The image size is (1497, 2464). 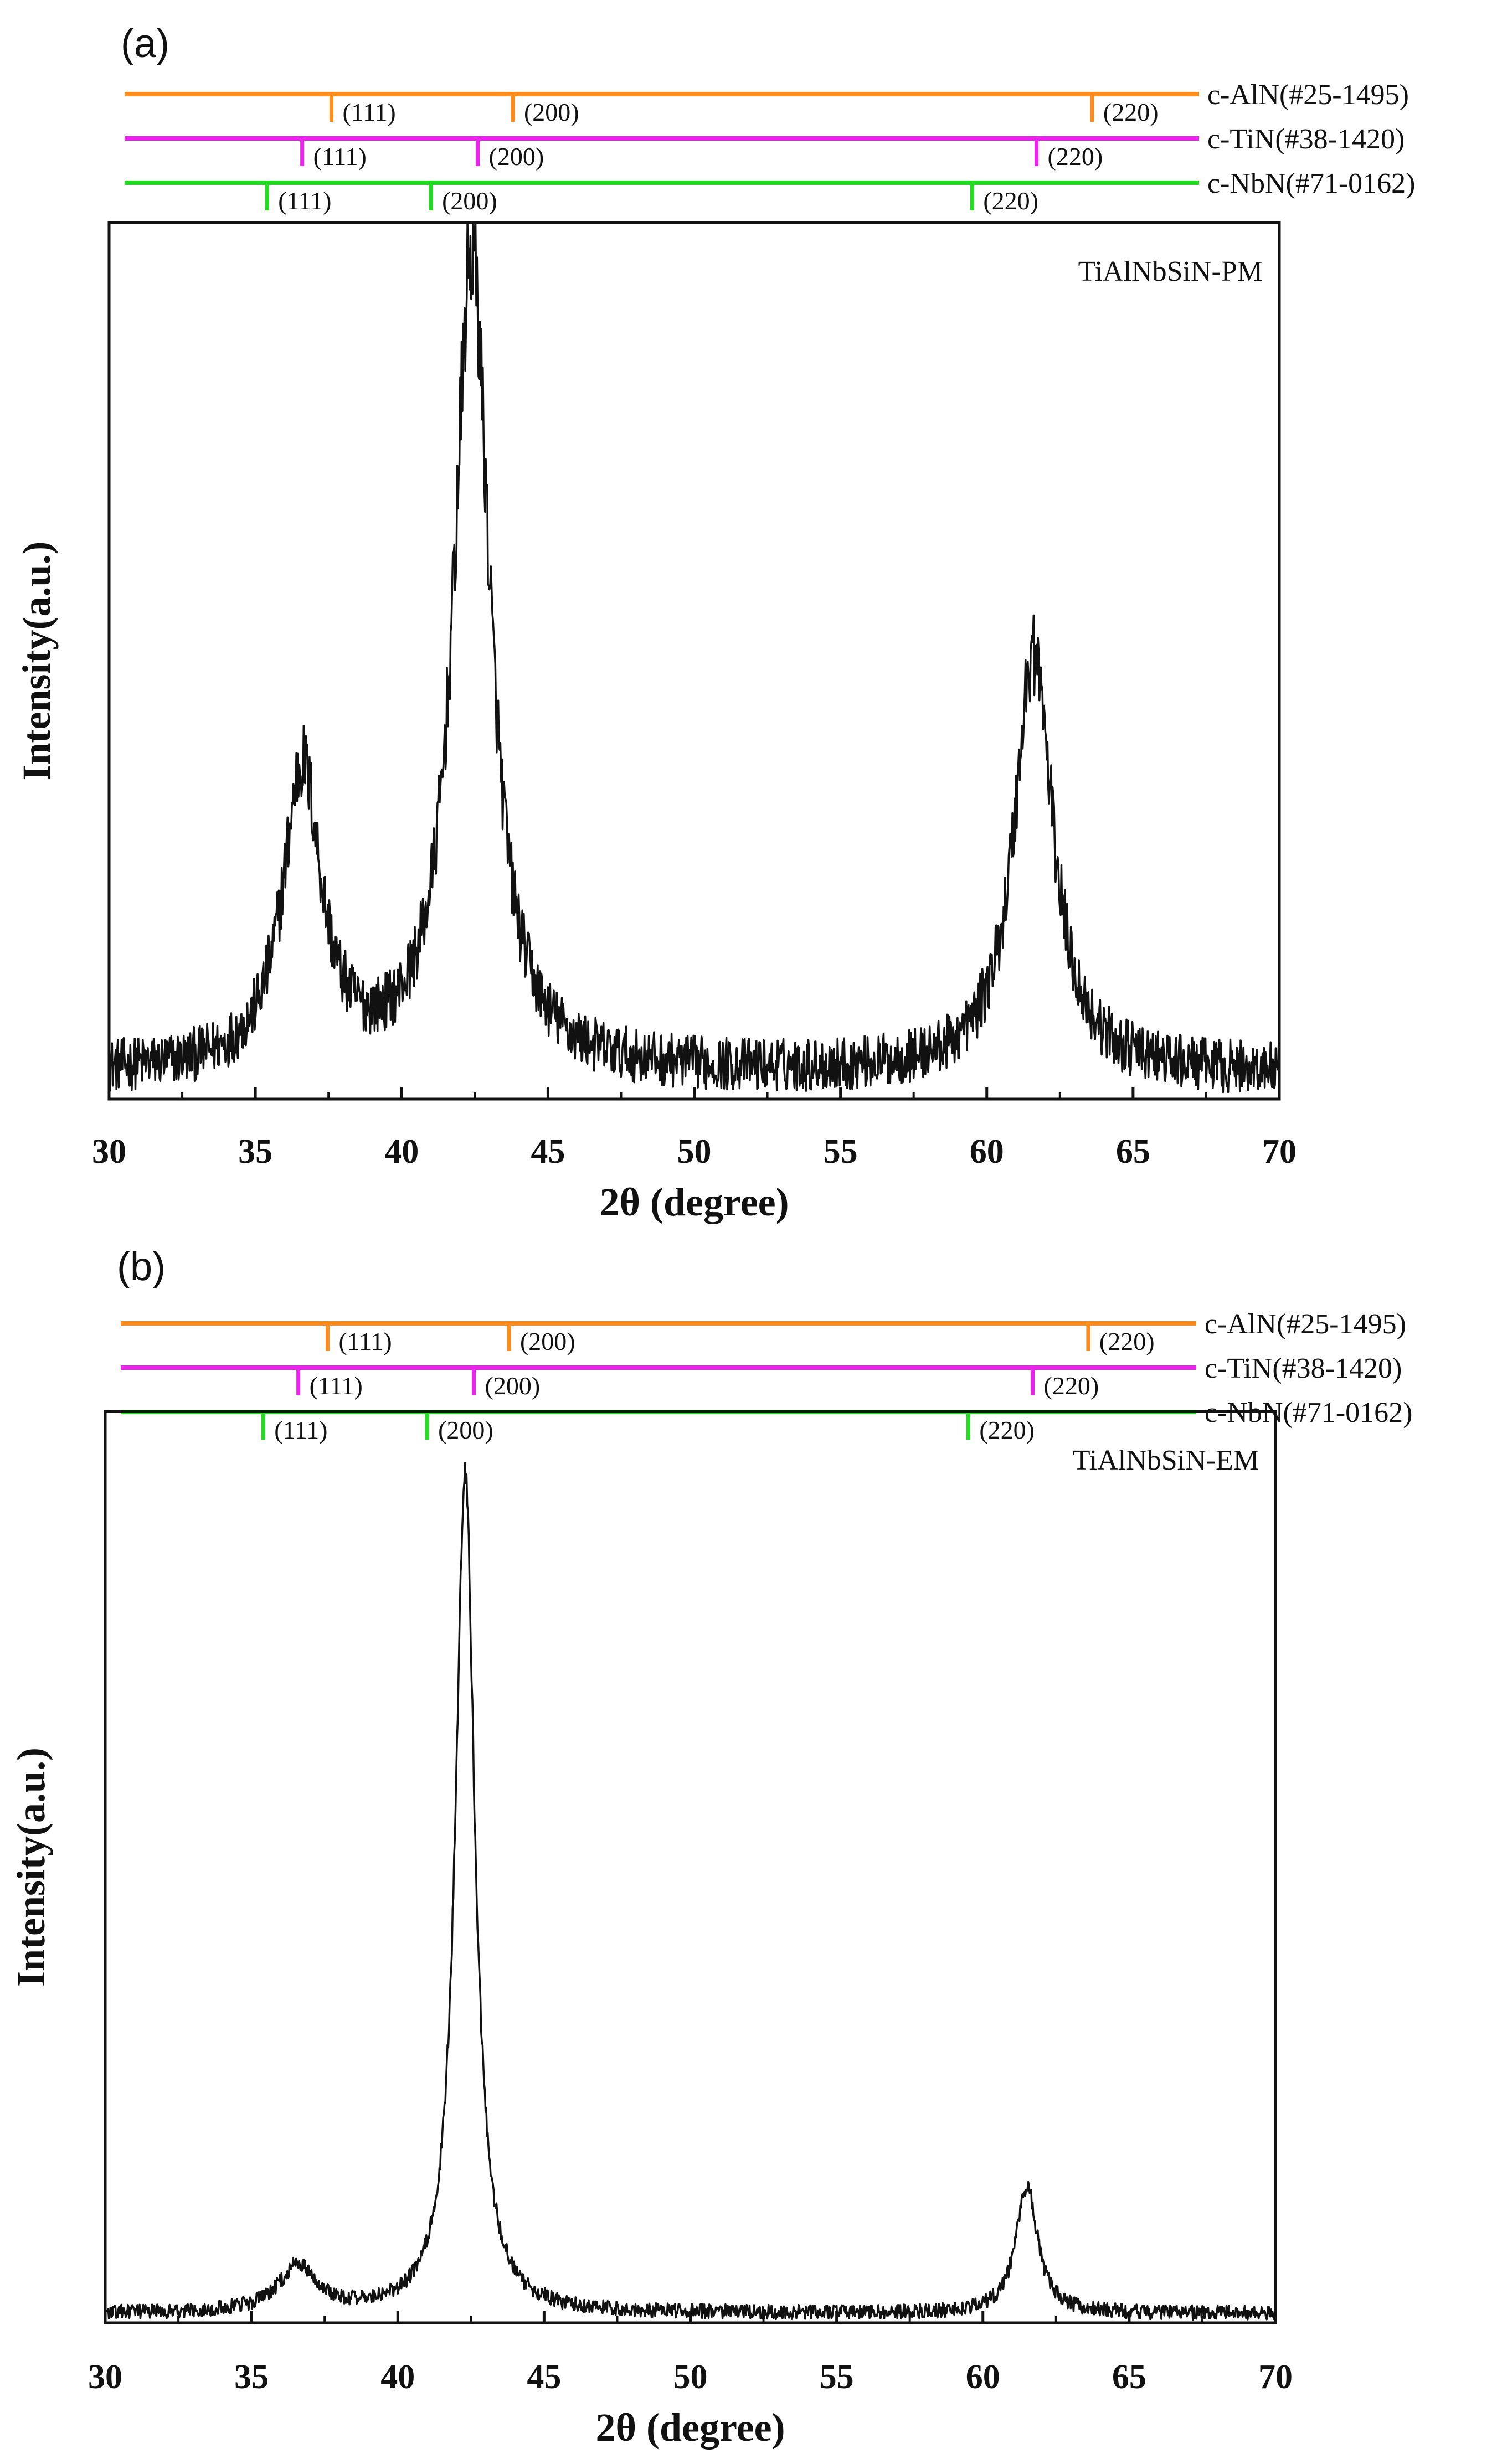 What do you see at coordinates (1170, 271) in the screenshot?
I see `sample-label: TiAlNbSiN-PM` at bounding box center [1170, 271].